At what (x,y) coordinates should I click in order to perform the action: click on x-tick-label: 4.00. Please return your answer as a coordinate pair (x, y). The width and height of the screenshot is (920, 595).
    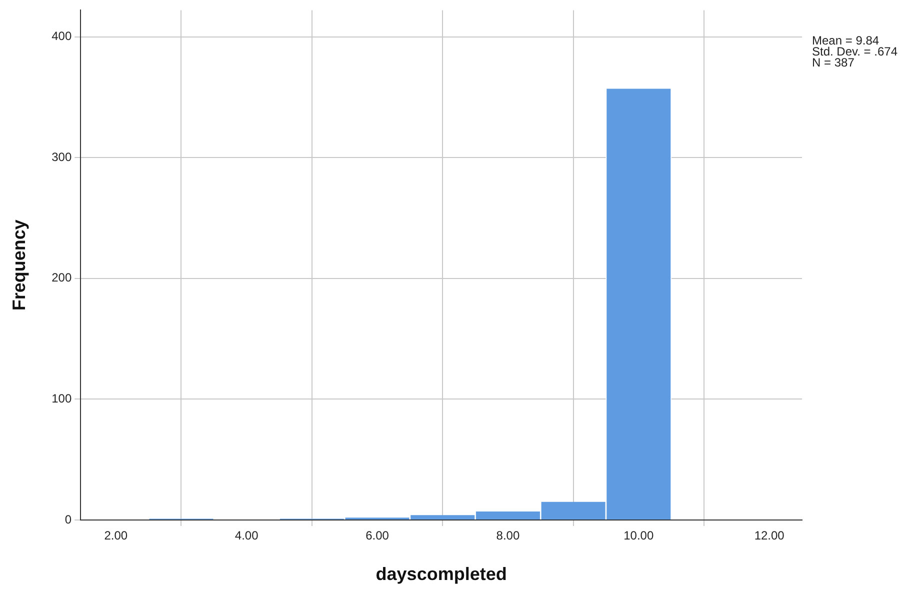
    Looking at the image, I should click on (246, 535).